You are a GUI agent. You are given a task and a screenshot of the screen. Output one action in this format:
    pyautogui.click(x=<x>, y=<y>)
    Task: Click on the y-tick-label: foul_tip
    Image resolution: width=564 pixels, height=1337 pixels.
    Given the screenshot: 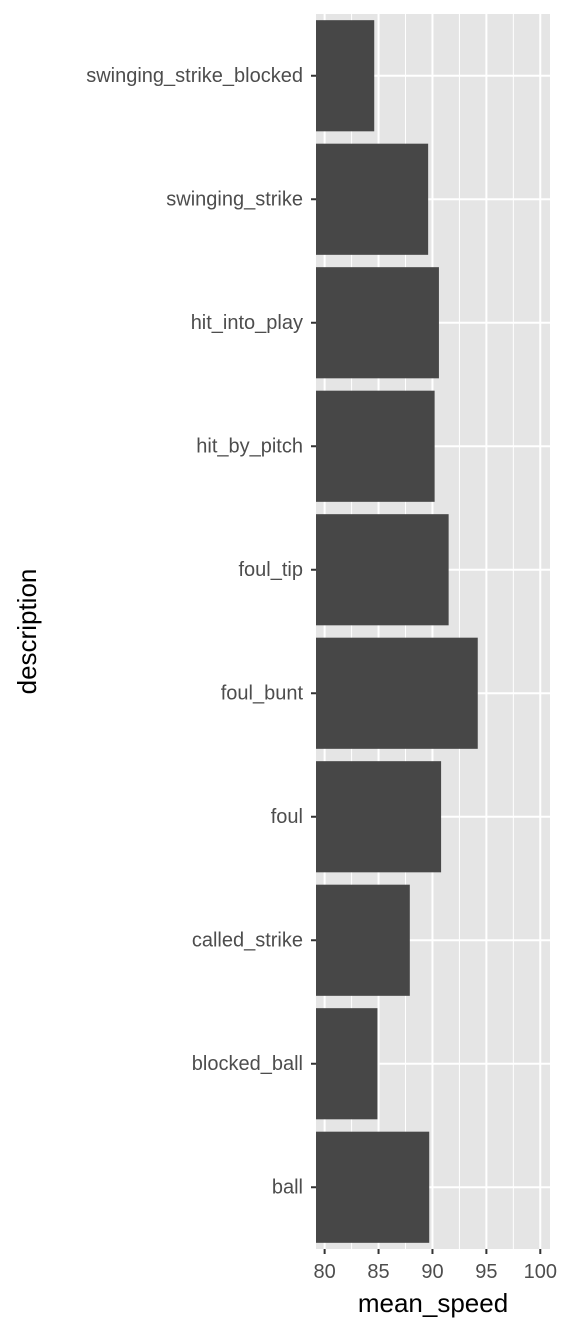 What is the action you would take?
    pyautogui.click(x=271, y=570)
    